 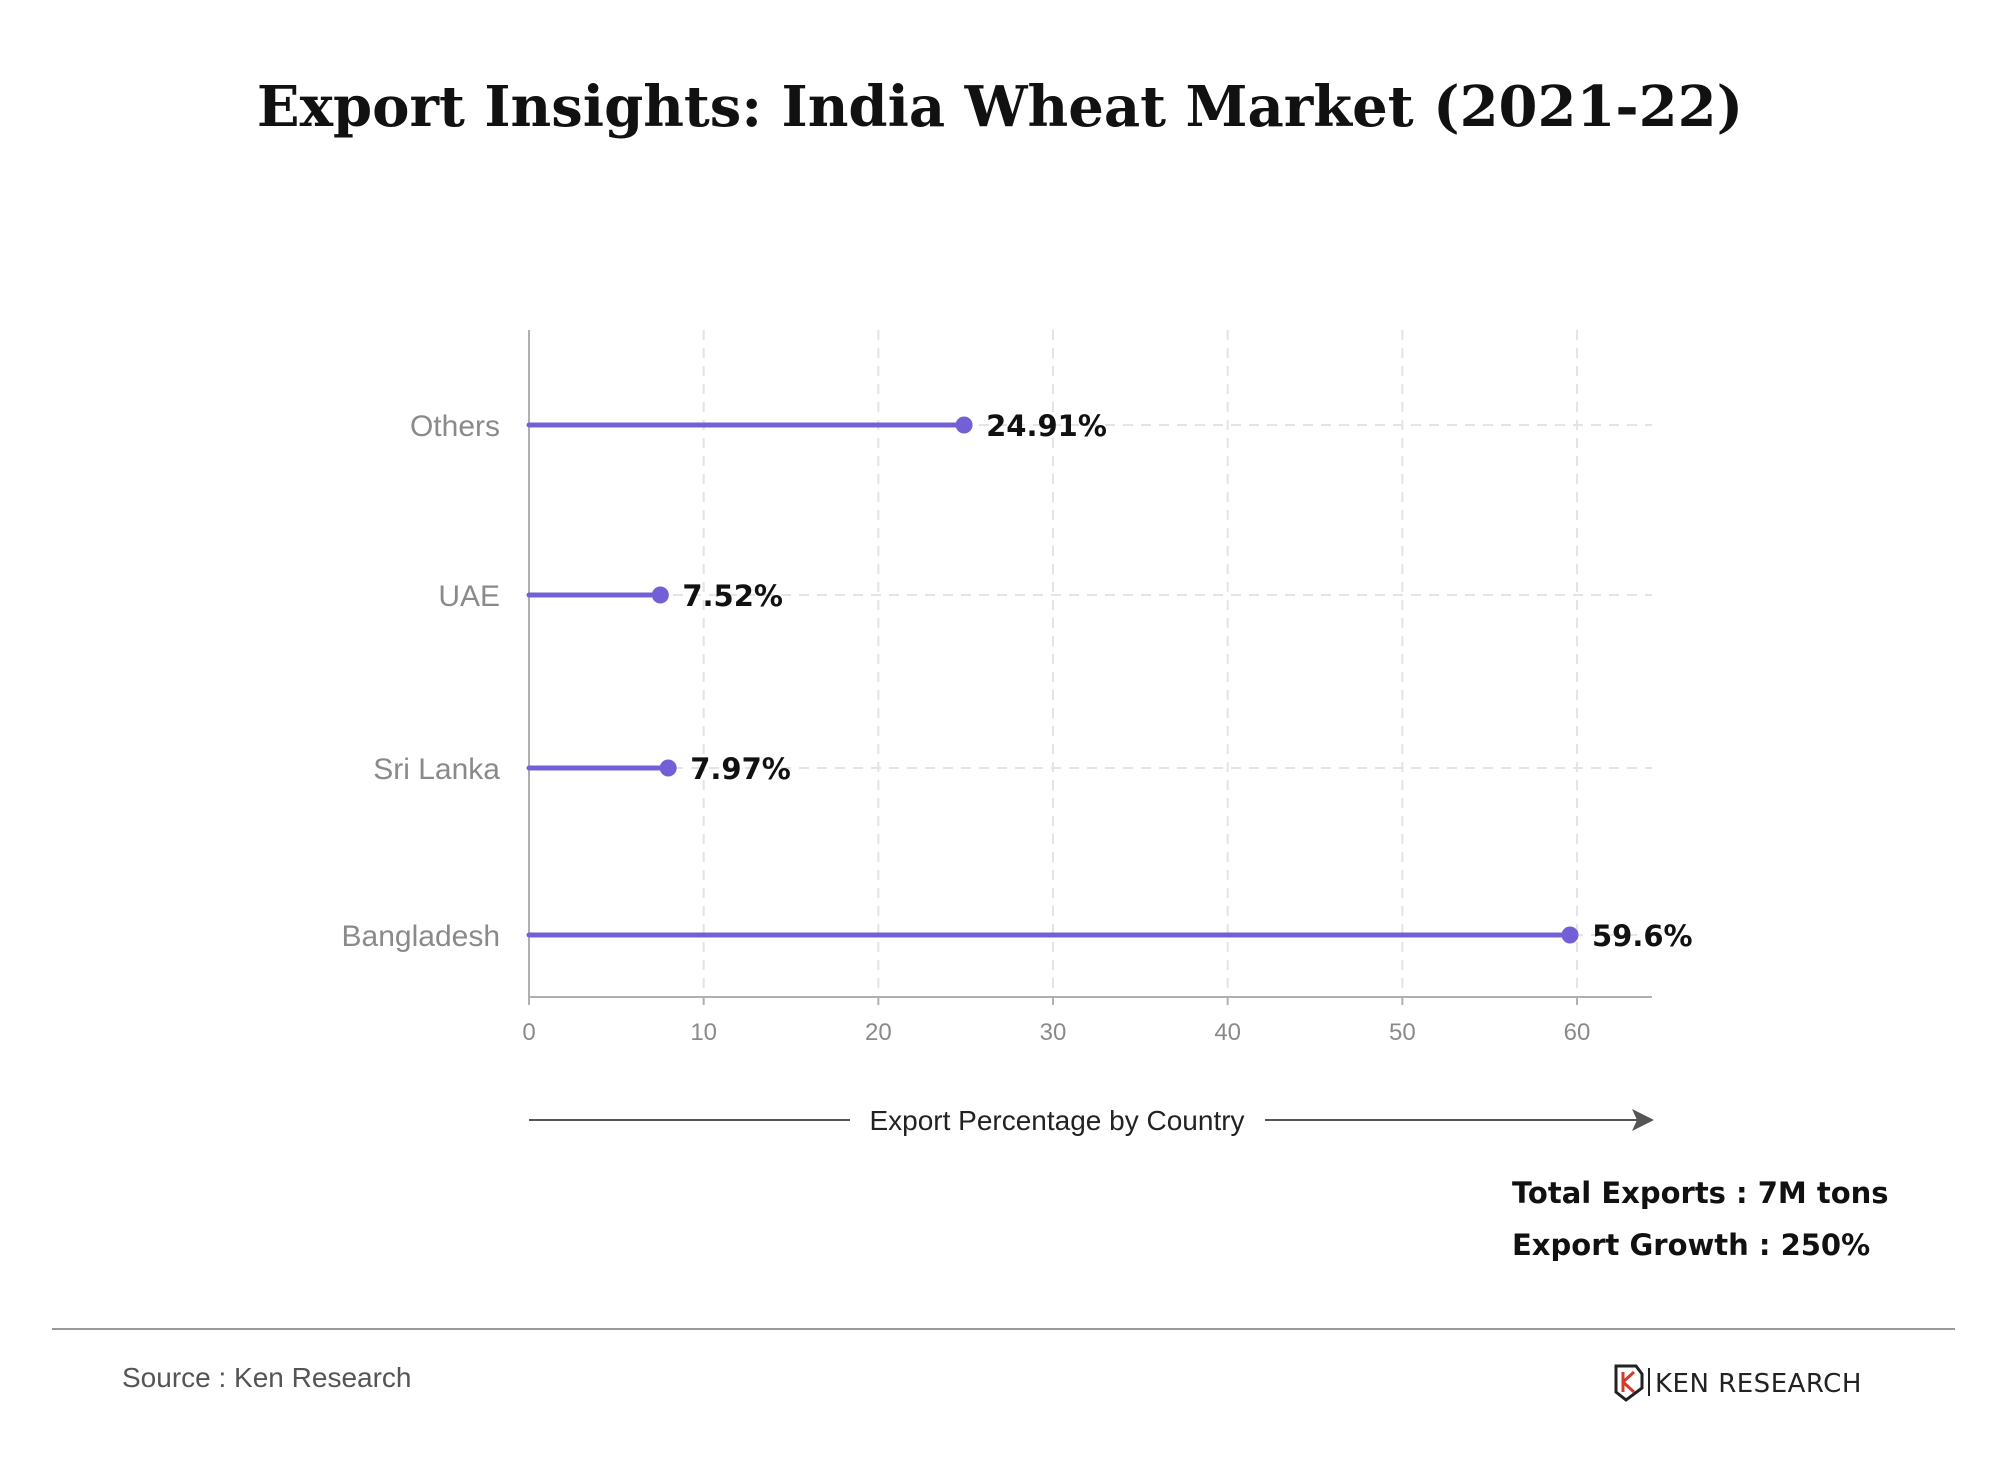 I want to click on data-value-label: 7.52%, so click(x=732, y=596).